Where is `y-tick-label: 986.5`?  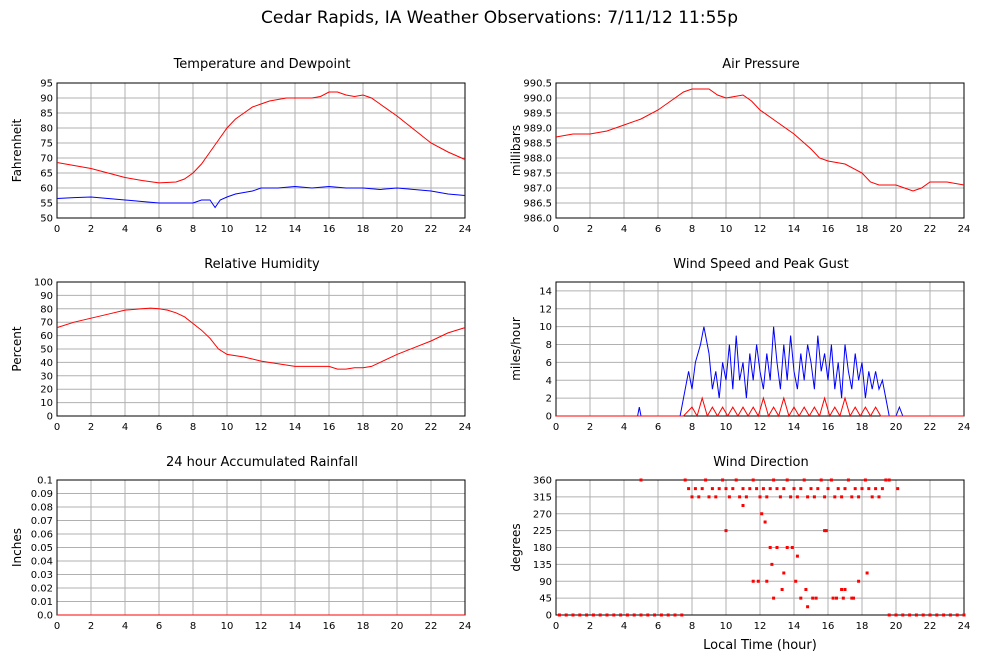
y-tick-label: 986.5 is located at coordinates (537, 204).